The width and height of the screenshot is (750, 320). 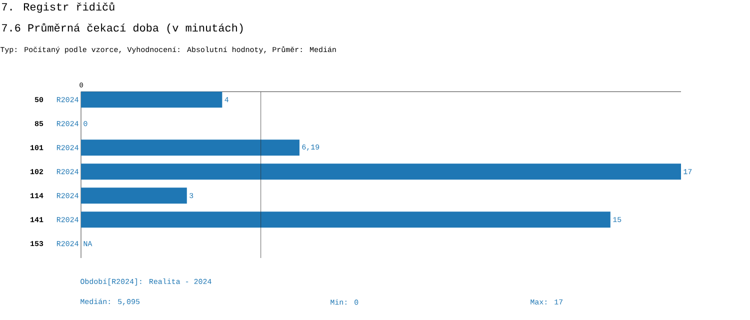 What do you see at coordinates (58, 7) in the screenshot?
I see `chart-title: 7. Registr řidičů` at bounding box center [58, 7].